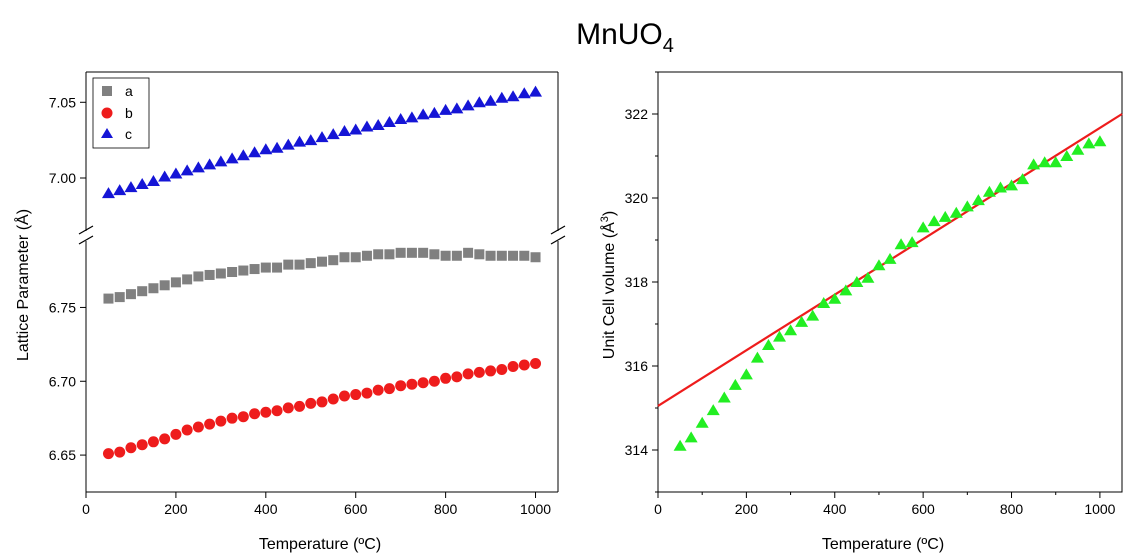 The image size is (1132, 556). Describe the element at coordinates (637, 198) in the screenshot. I see `right-y-tick-label: 320` at that location.